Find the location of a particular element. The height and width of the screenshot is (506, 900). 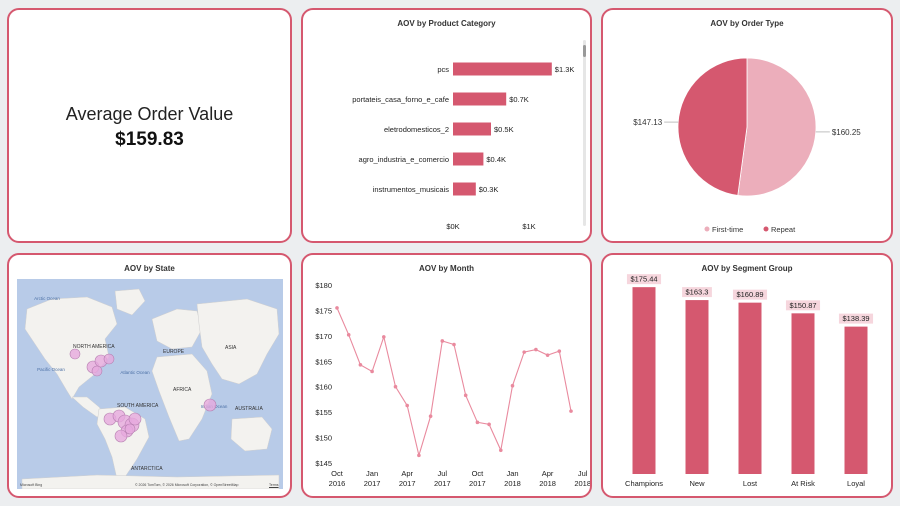

segment-data-label: $160.89 is located at coordinates (749, 294).